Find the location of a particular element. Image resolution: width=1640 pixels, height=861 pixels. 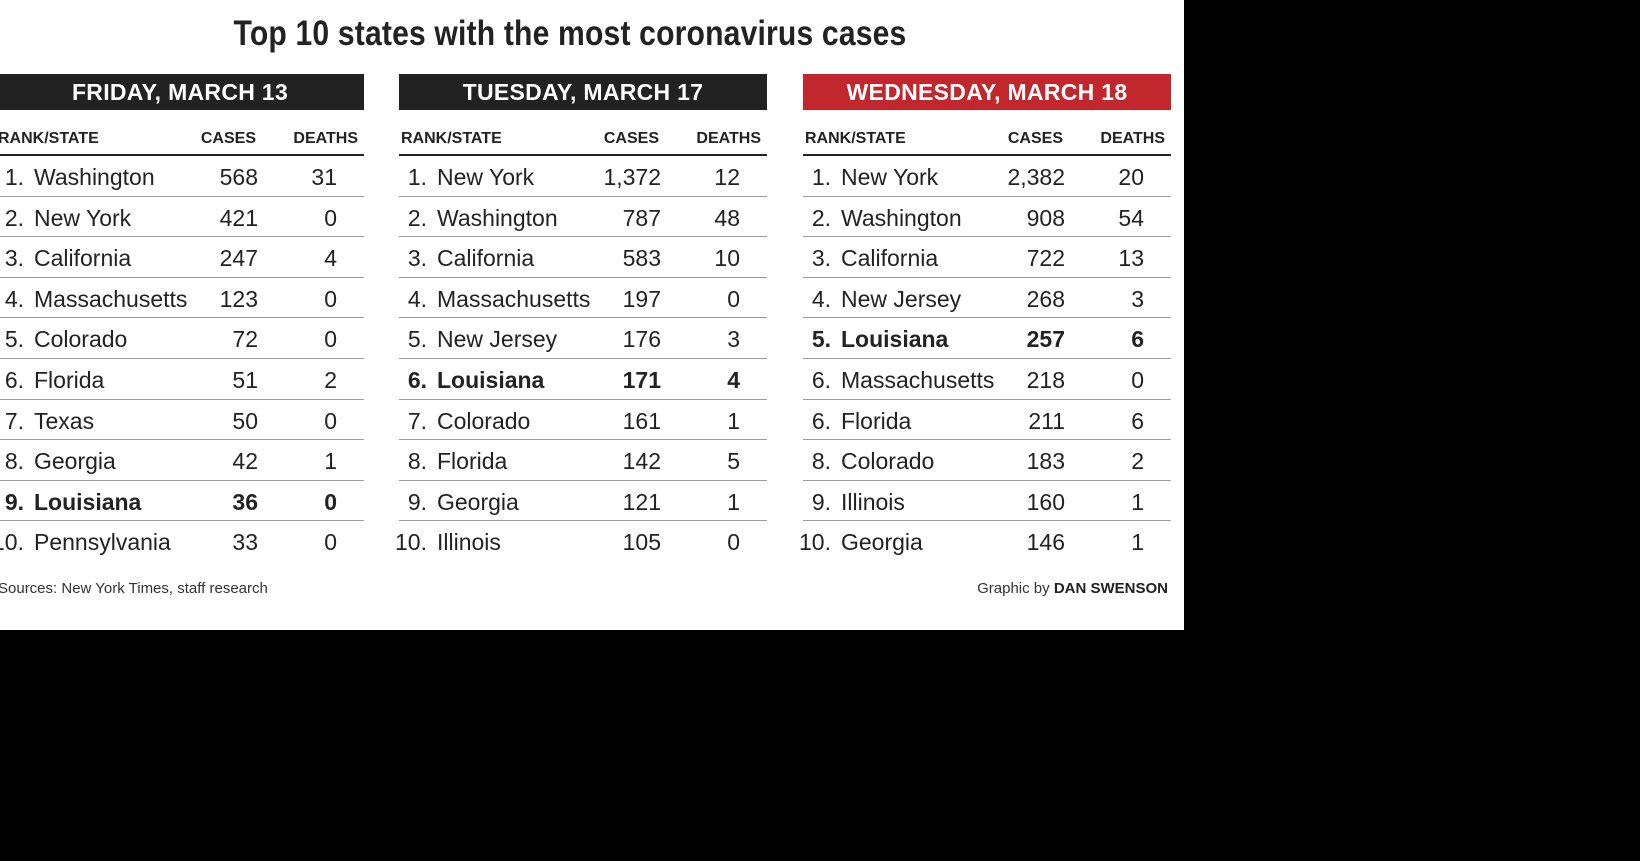

state-cell: Georgia is located at coordinates (75, 461).